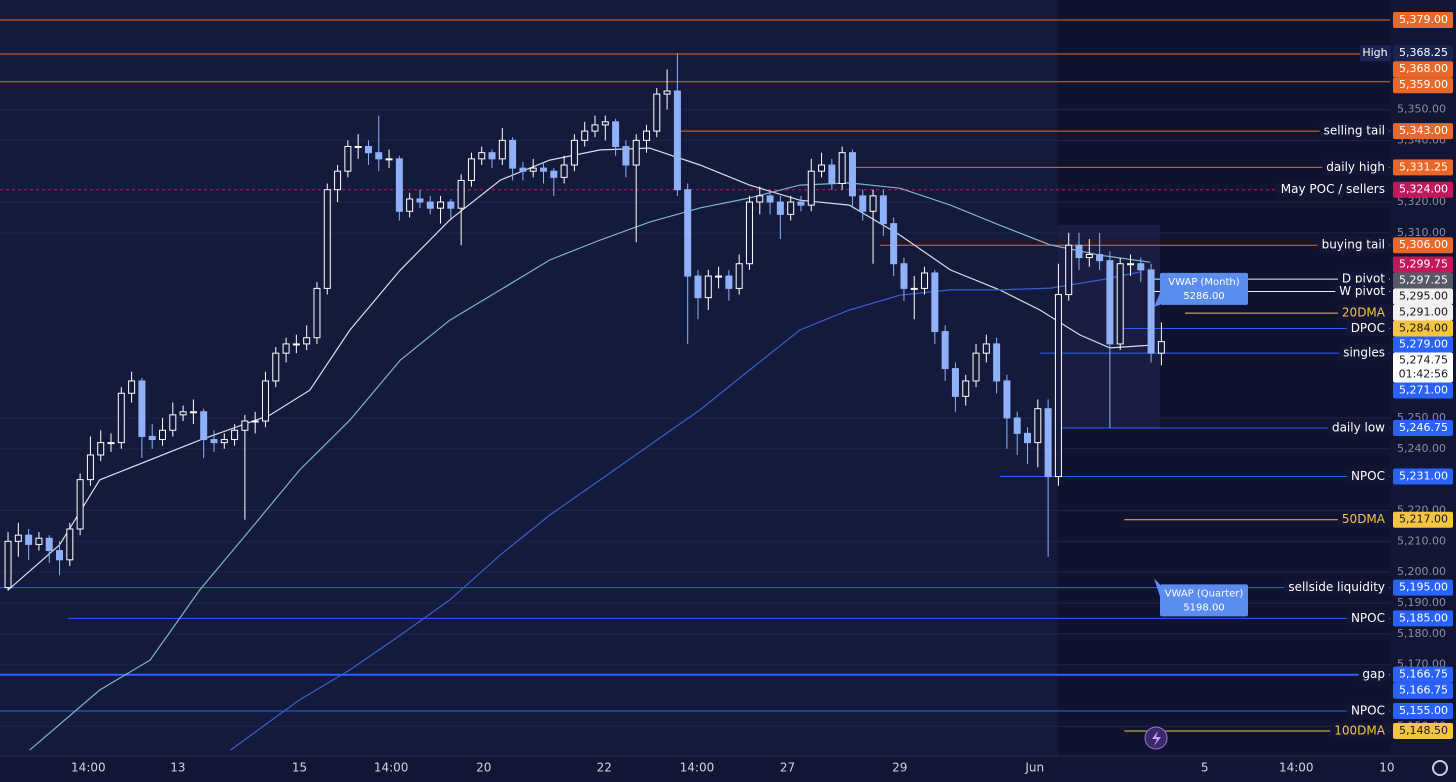 The width and height of the screenshot is (1456, 782). What do you see at coordinates (1359, 731) in the screenshot?
I see `level-label: 100DMA` at bounding box center [1359, 731].